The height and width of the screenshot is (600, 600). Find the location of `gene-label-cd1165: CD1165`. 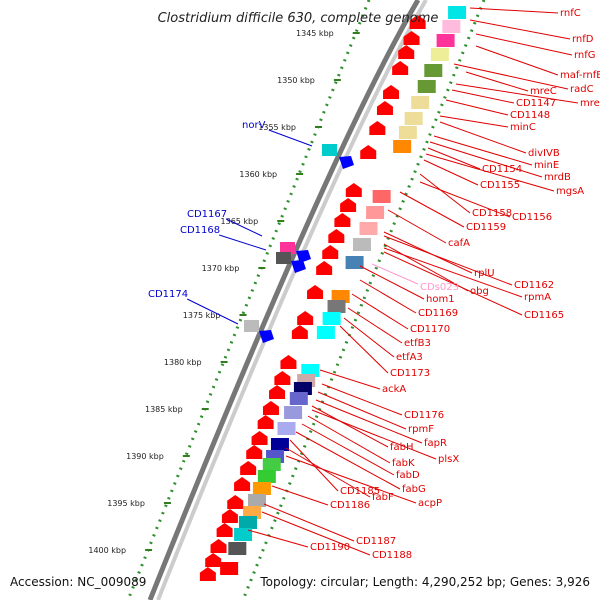

gene-label-cd1165: CD1165 is located at coordinates (544, 315).